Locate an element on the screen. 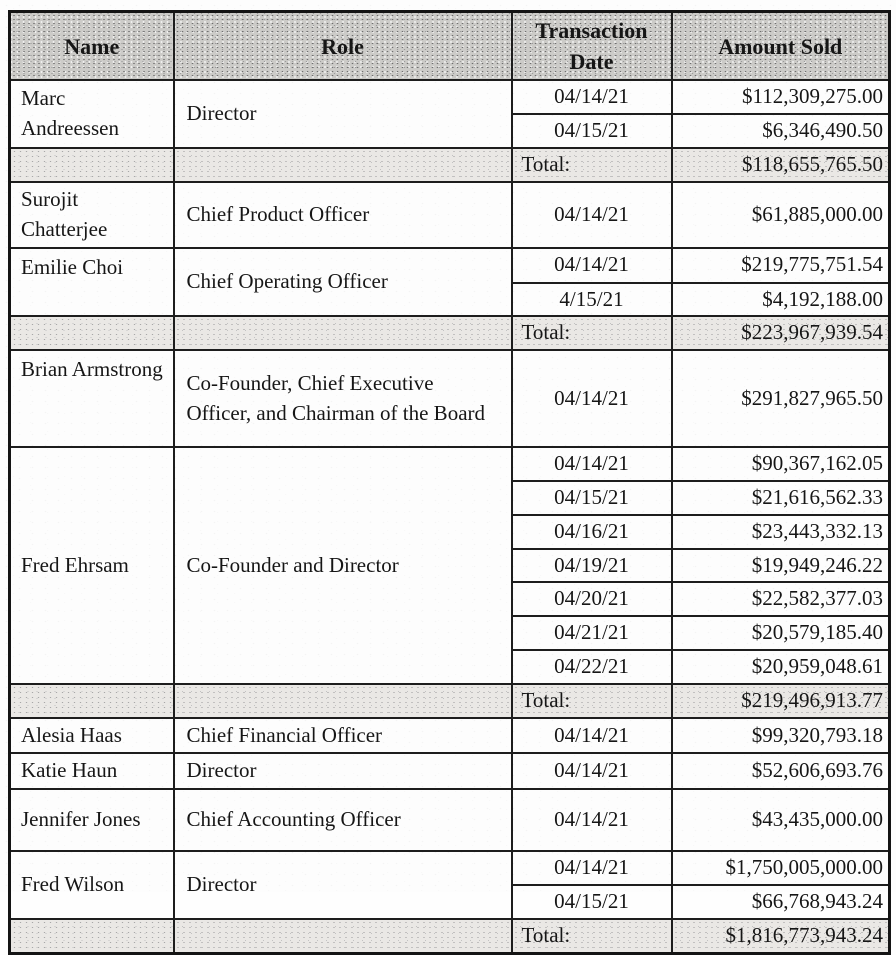 The image size is (896, 955). total-amount-cell: $118,655,765.50 is located at coordinates (780, 165).